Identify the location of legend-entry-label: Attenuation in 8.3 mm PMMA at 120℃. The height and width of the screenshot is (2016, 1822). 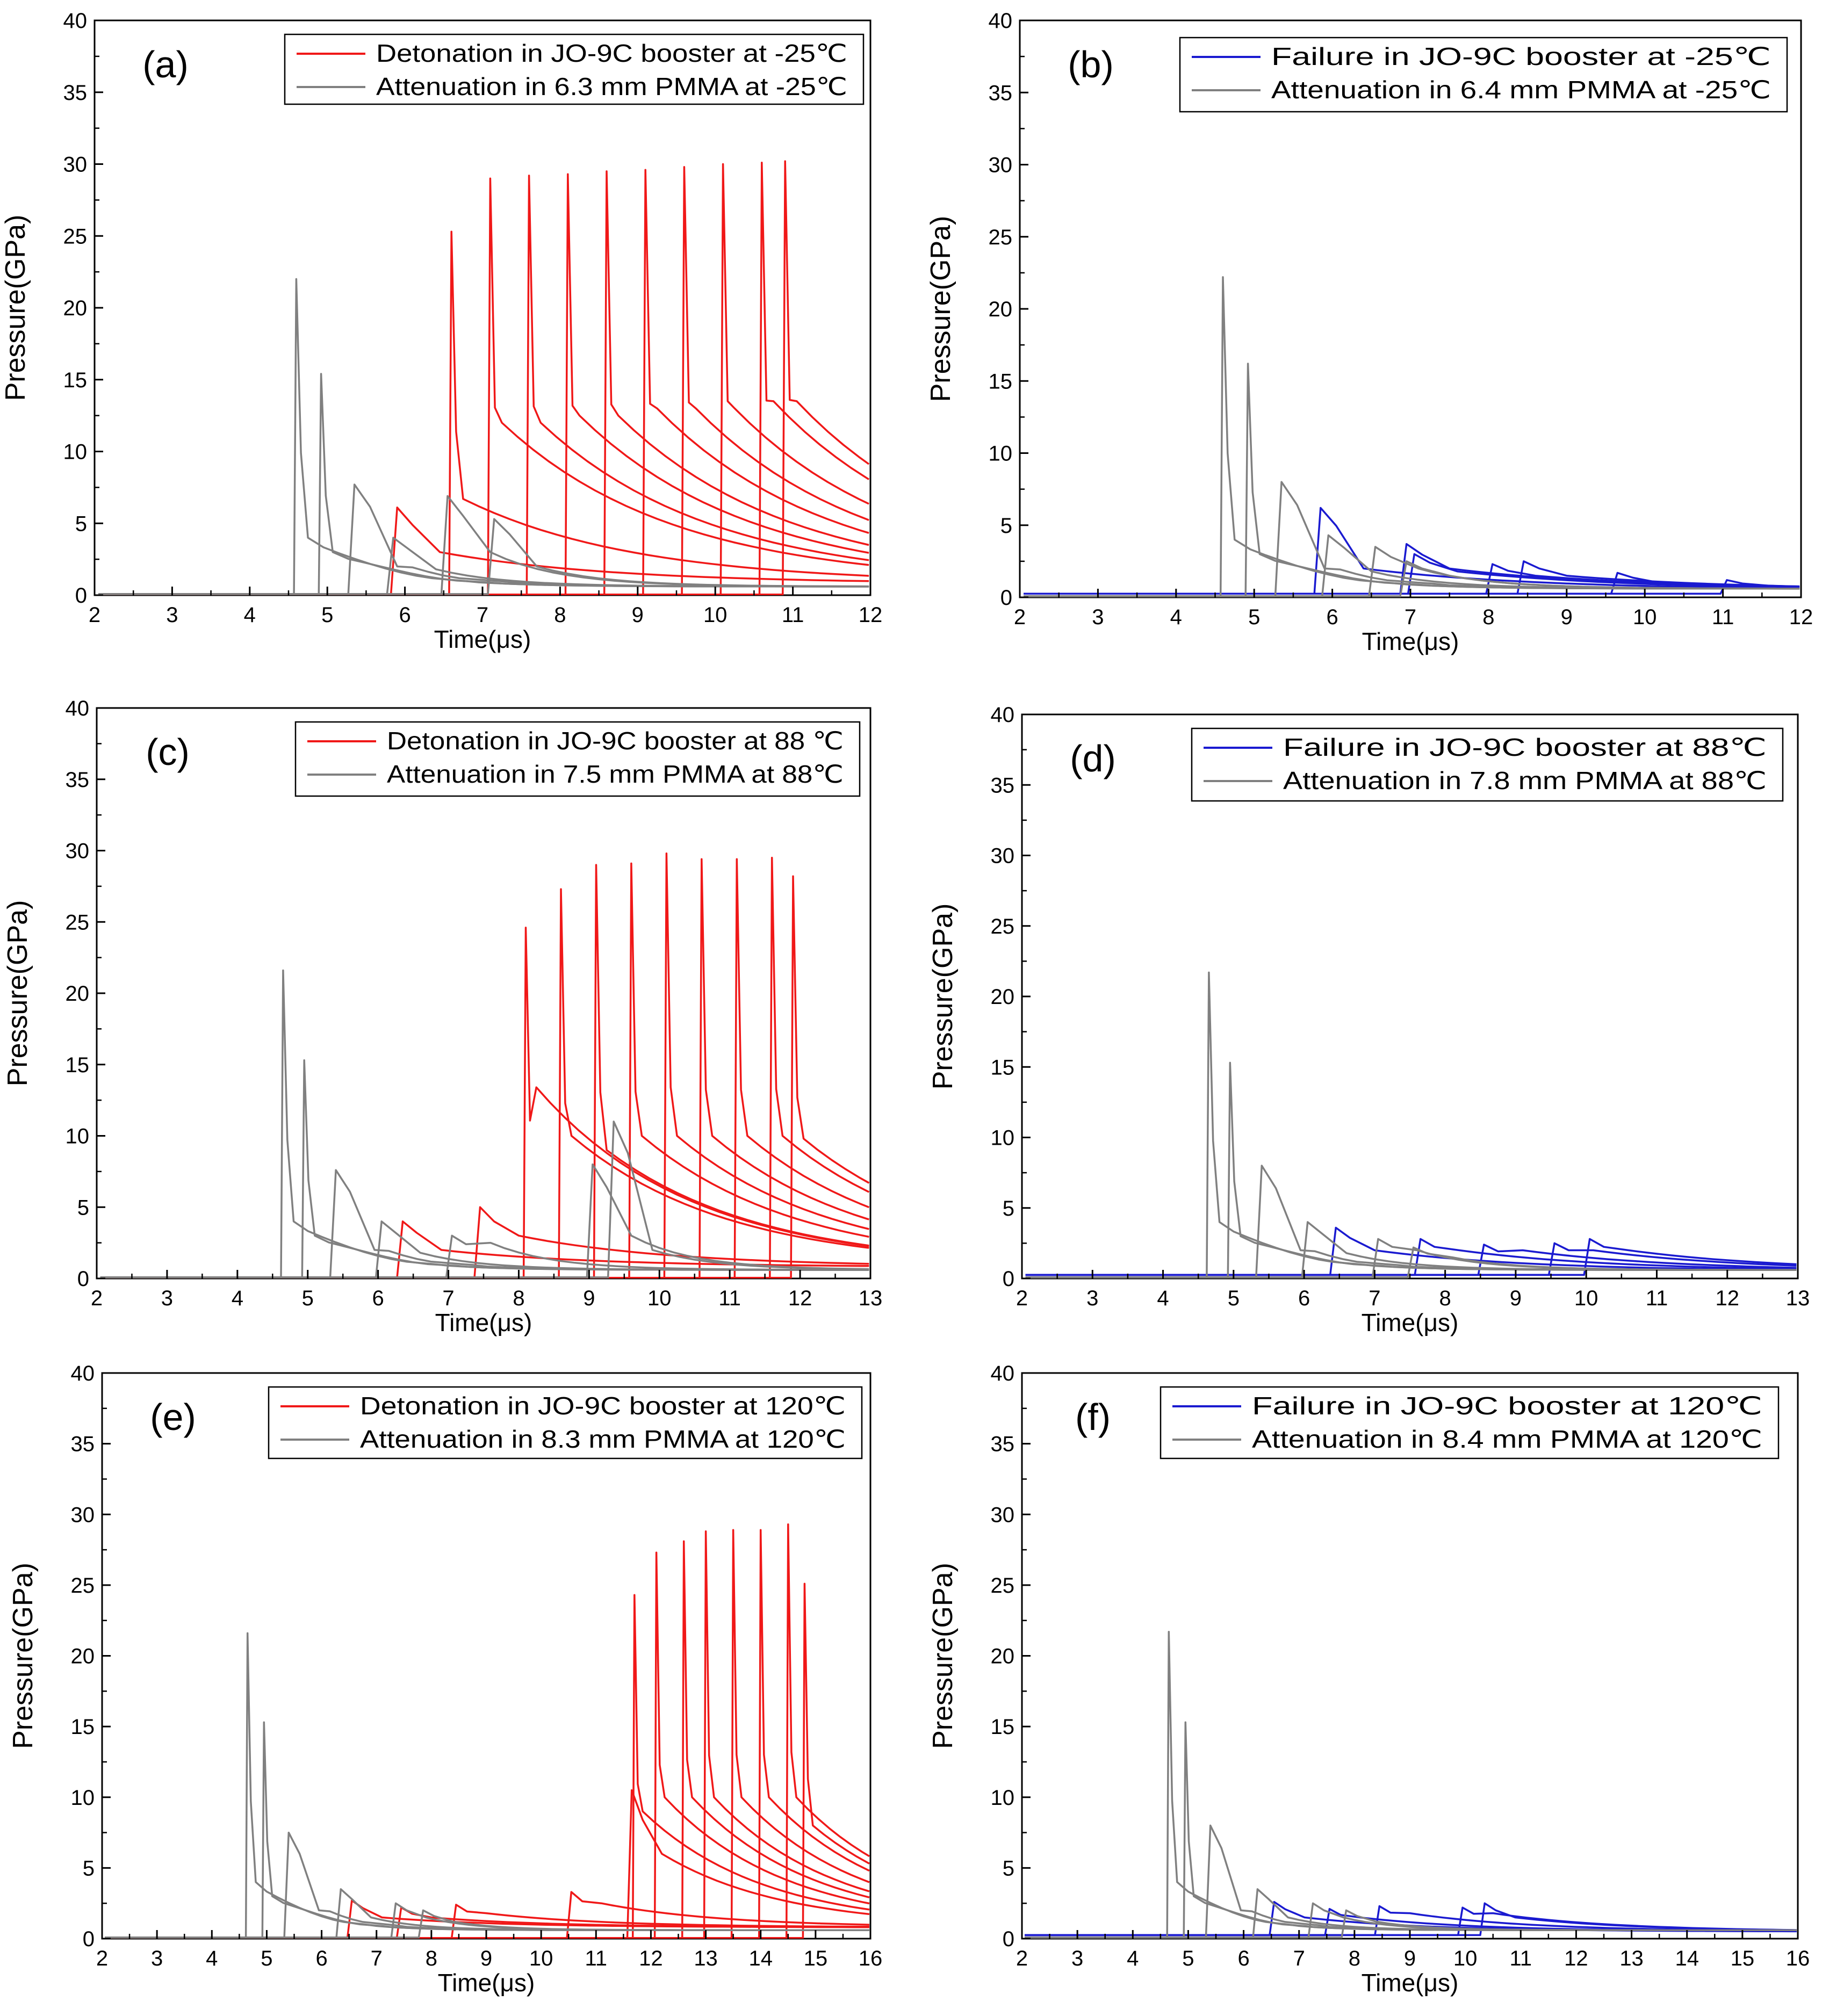
(603, 1439).